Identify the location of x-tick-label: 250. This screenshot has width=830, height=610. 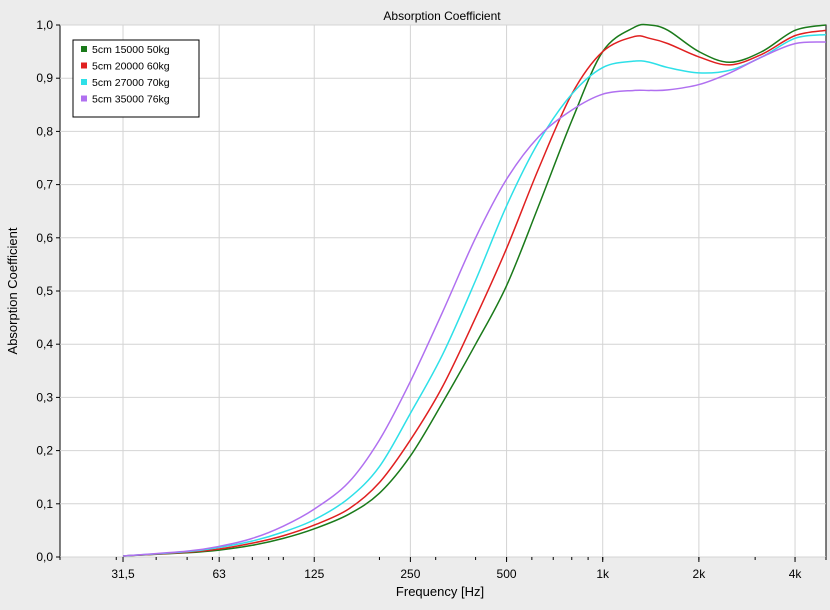
(410, 574).